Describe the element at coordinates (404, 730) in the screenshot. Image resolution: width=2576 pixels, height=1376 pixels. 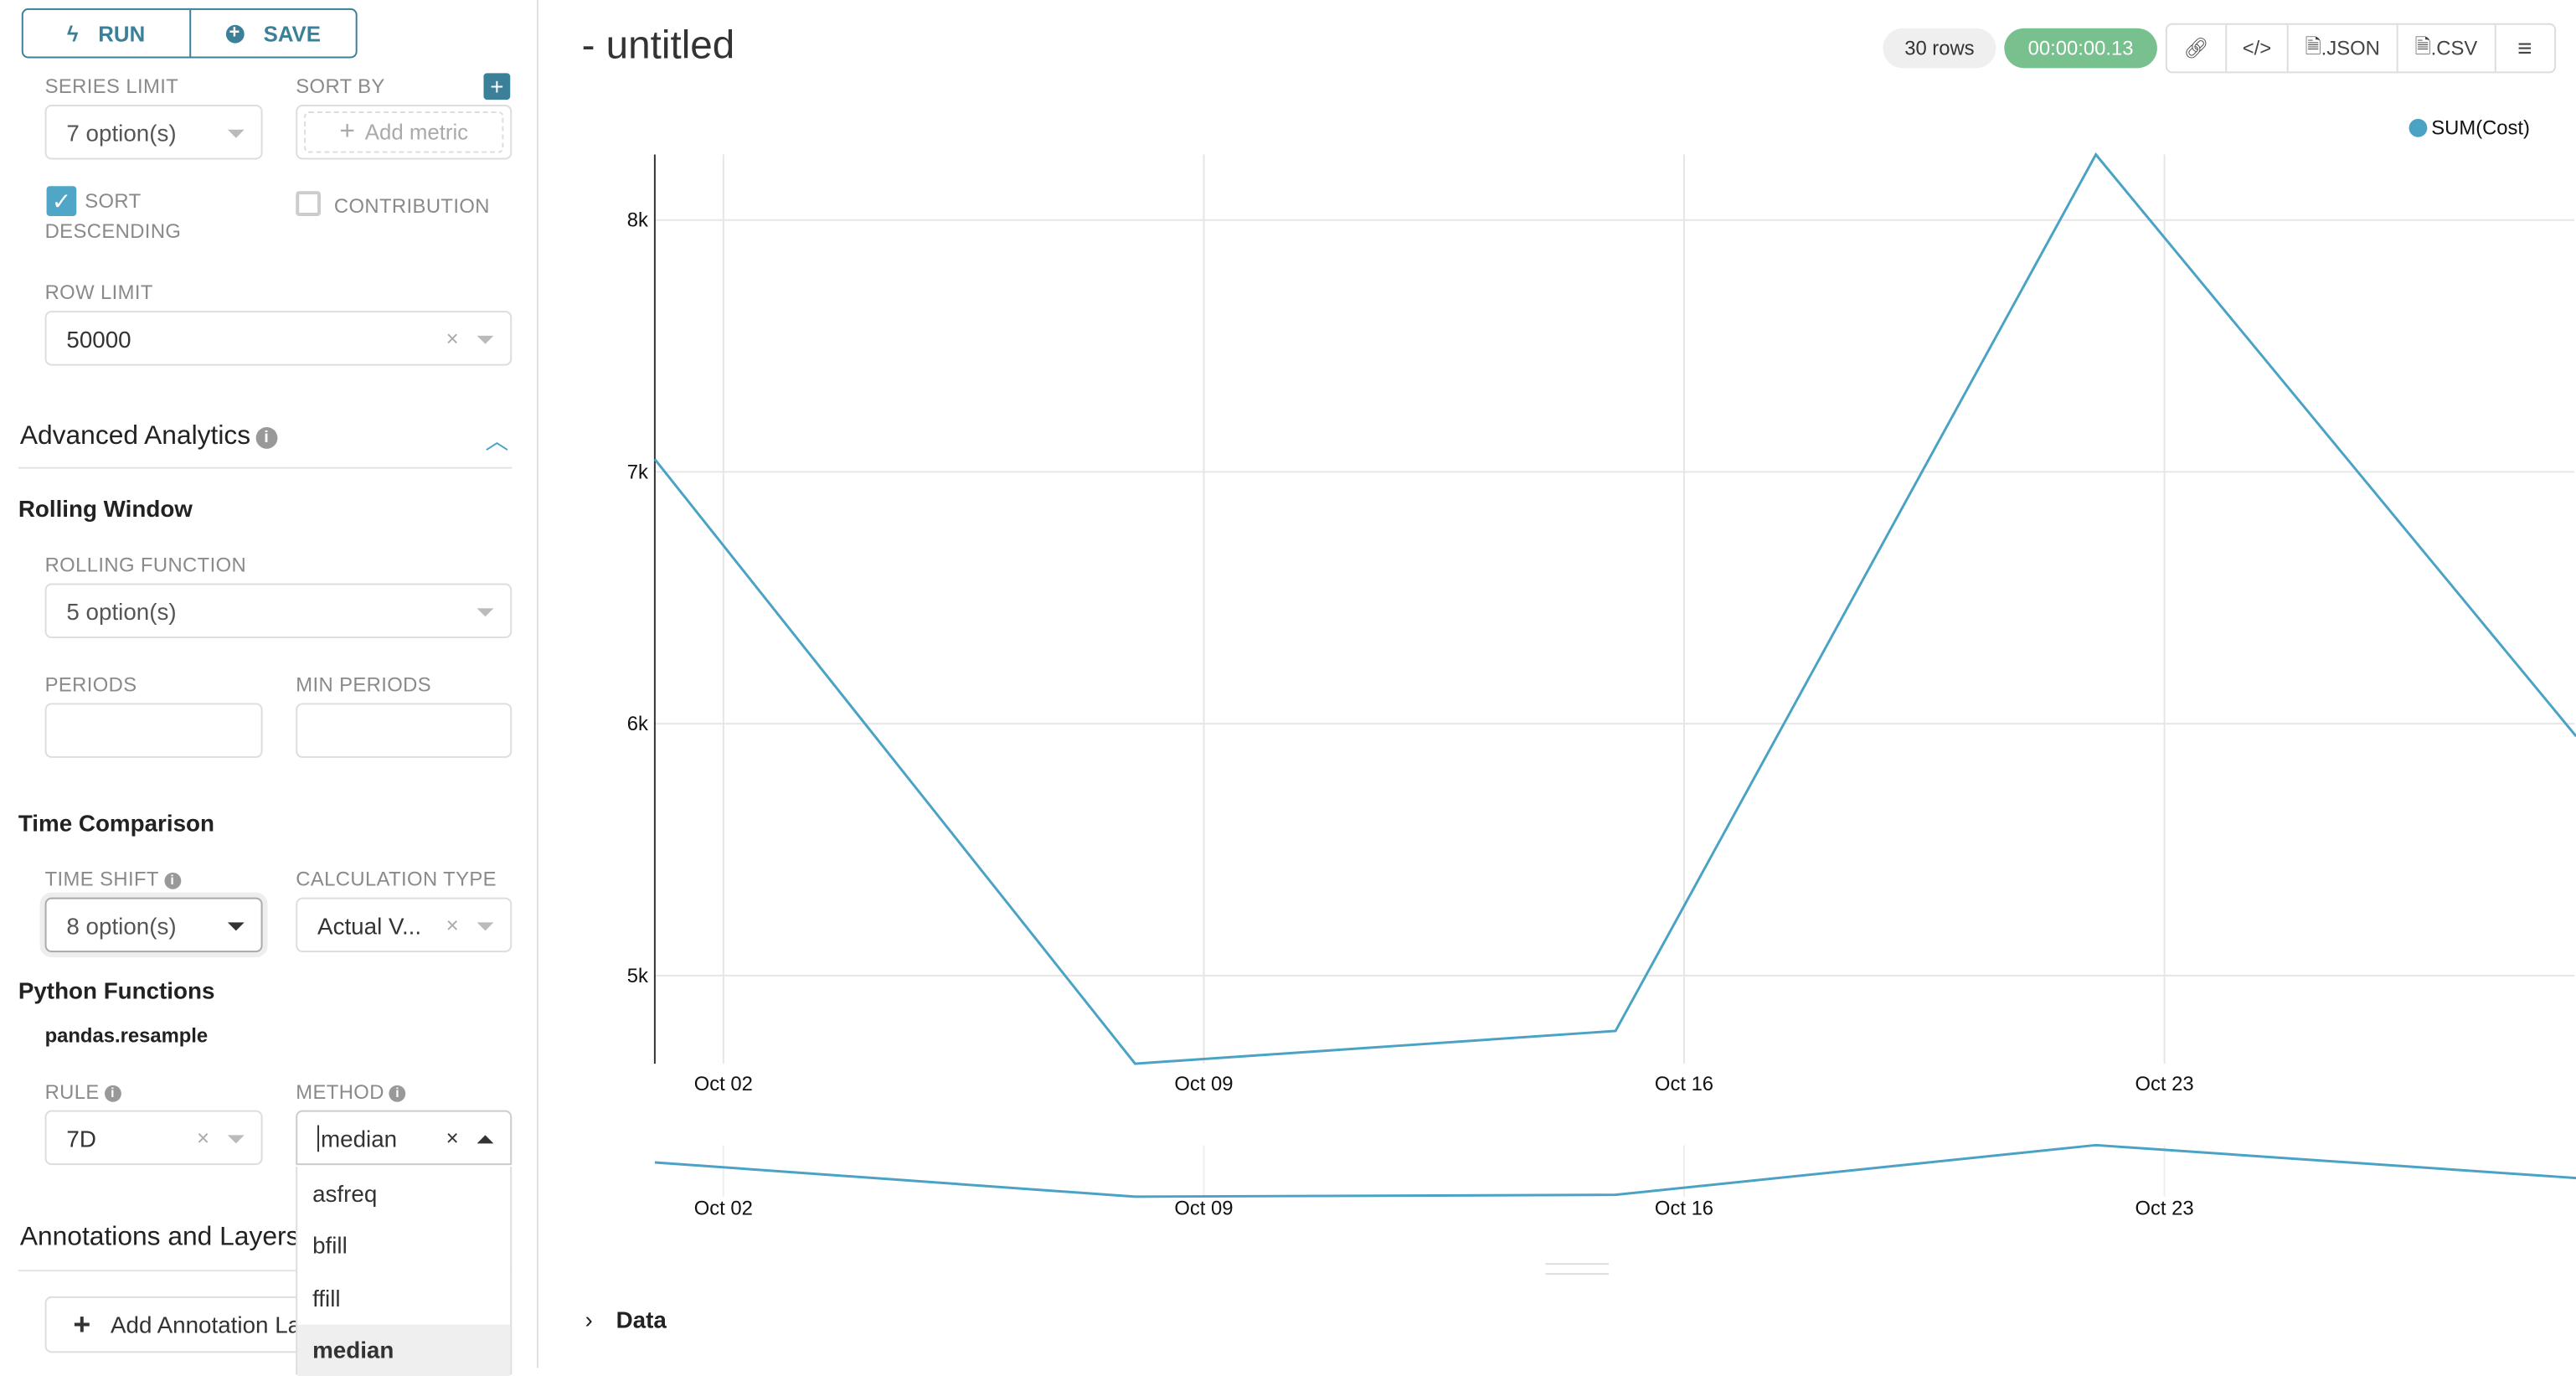
I see `min-periods-input` at that location.